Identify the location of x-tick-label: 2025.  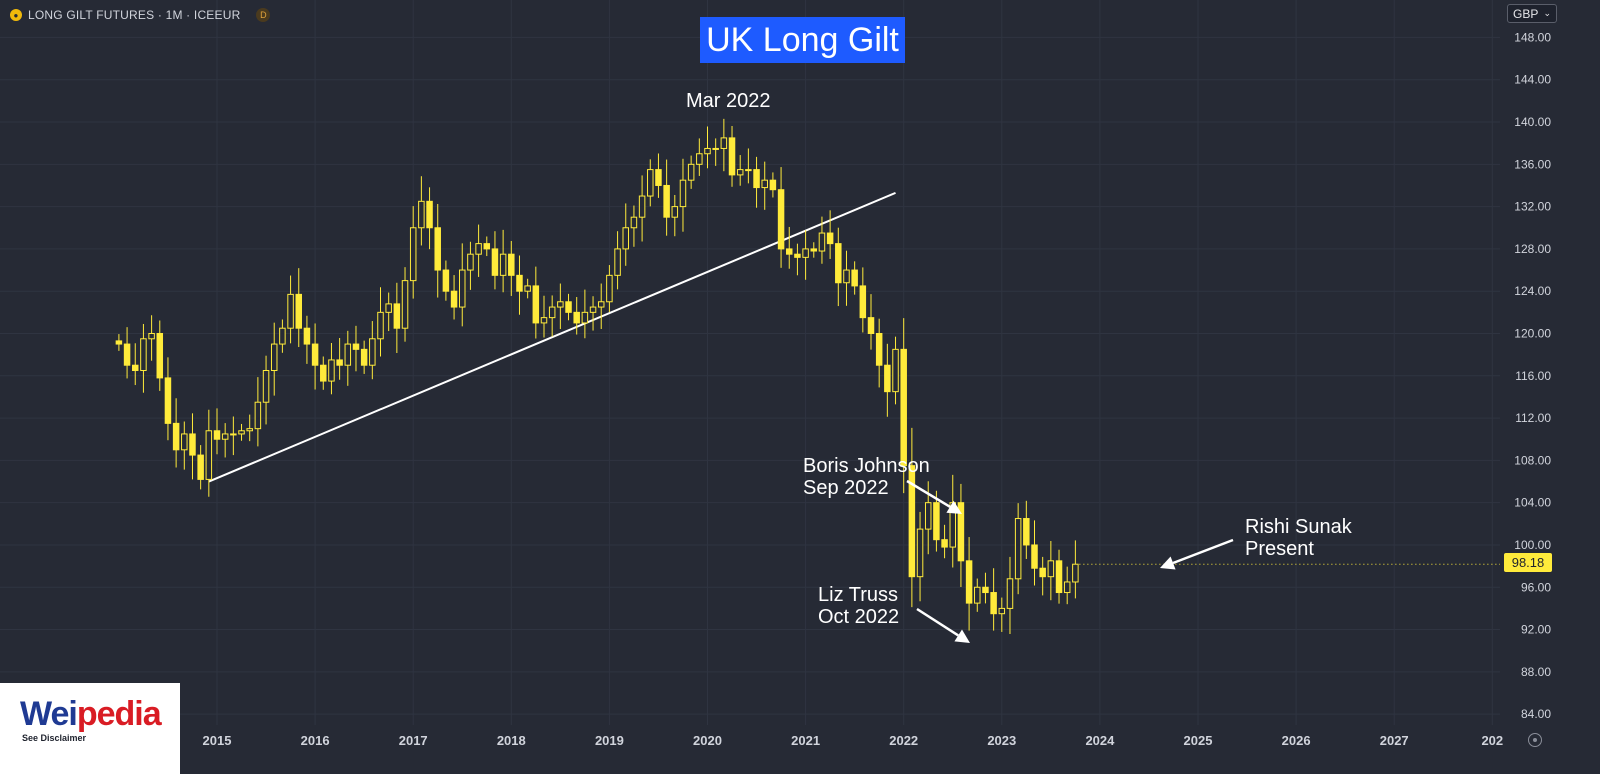
(1198, 740).